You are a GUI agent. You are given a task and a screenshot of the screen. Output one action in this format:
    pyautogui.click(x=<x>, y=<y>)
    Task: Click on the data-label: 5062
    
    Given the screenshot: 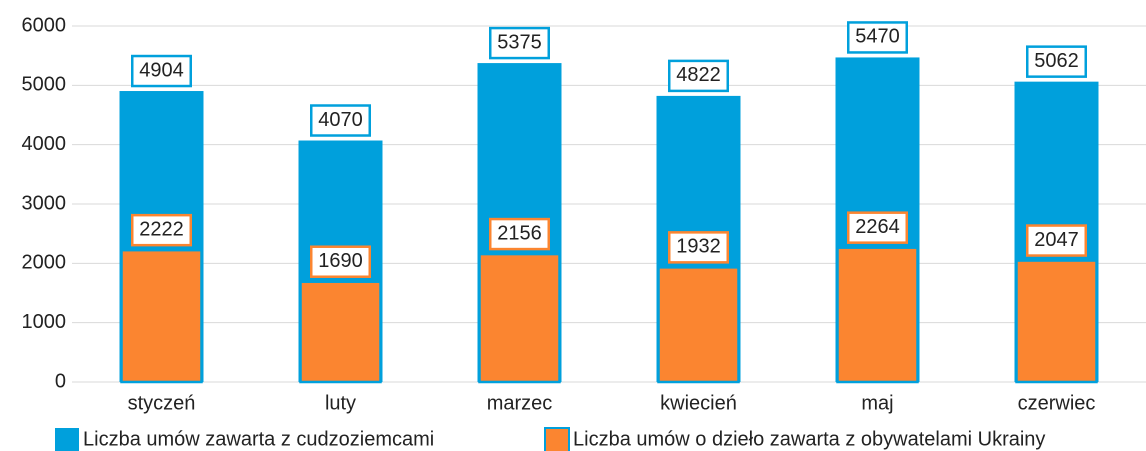 What is the action you would take?
    pyautogui.click(x=1056, y=61)
    